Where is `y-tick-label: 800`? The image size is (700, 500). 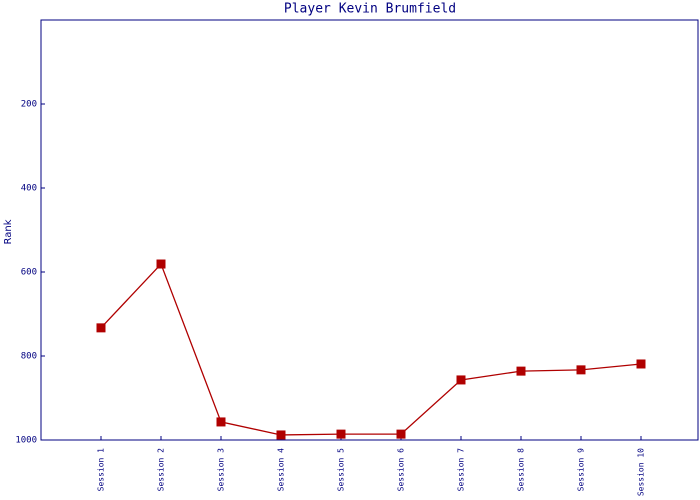
y-tick-label: 800 is located at coordinates (29, 357).